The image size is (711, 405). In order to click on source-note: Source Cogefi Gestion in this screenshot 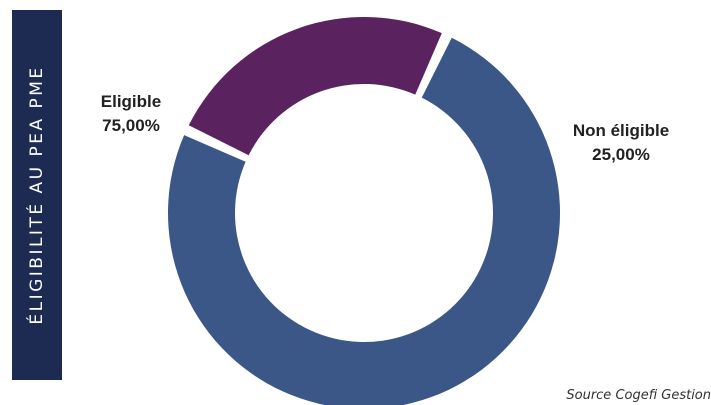, I will do `click(638, 395)`.